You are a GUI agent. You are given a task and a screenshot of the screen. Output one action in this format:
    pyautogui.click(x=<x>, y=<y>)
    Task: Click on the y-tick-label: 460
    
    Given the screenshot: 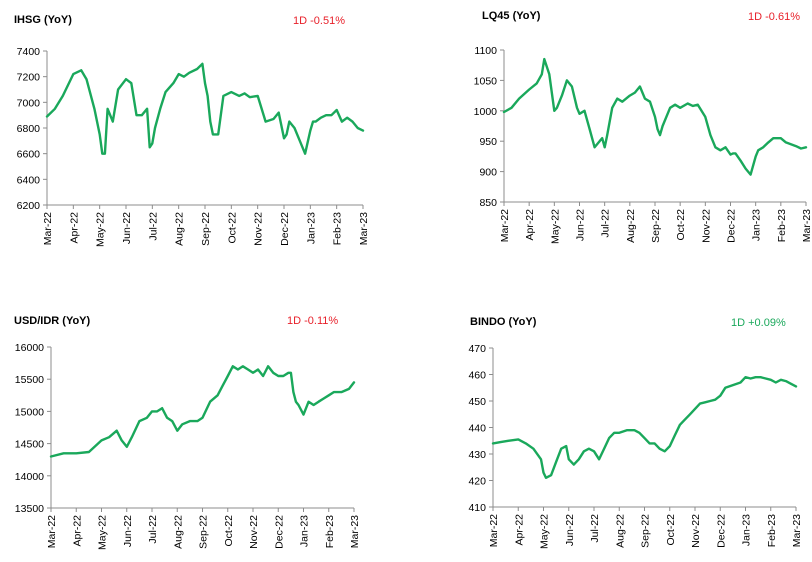 What is the action you would take?
    pyautogui.click(x=477, y=376)
    